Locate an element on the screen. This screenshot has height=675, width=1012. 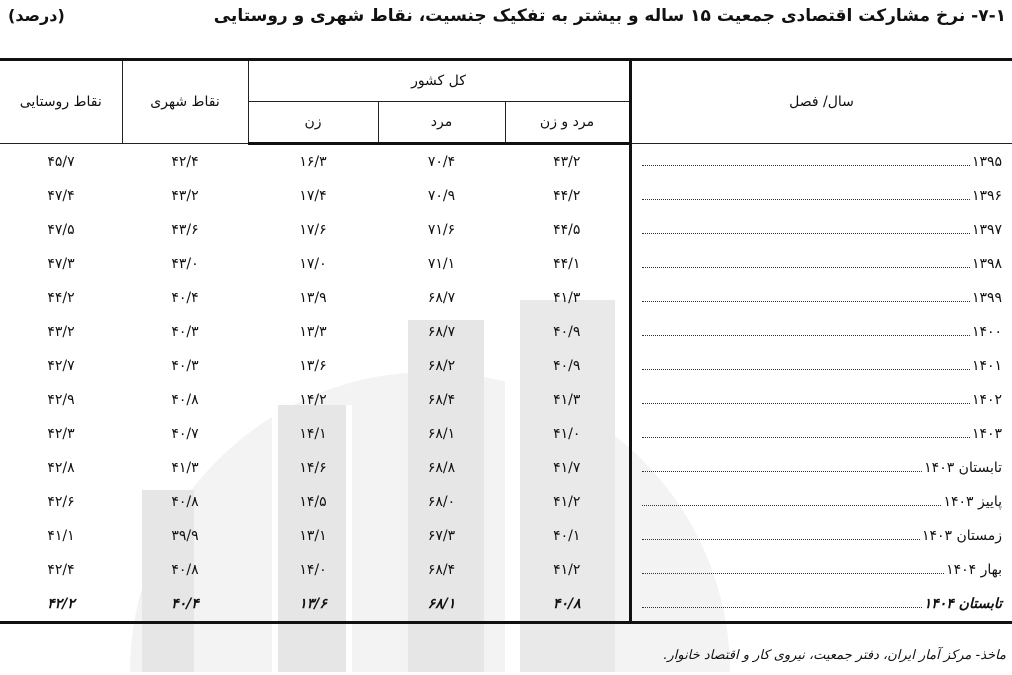
header-total: کل کشور is located at coordinates (439, 80).